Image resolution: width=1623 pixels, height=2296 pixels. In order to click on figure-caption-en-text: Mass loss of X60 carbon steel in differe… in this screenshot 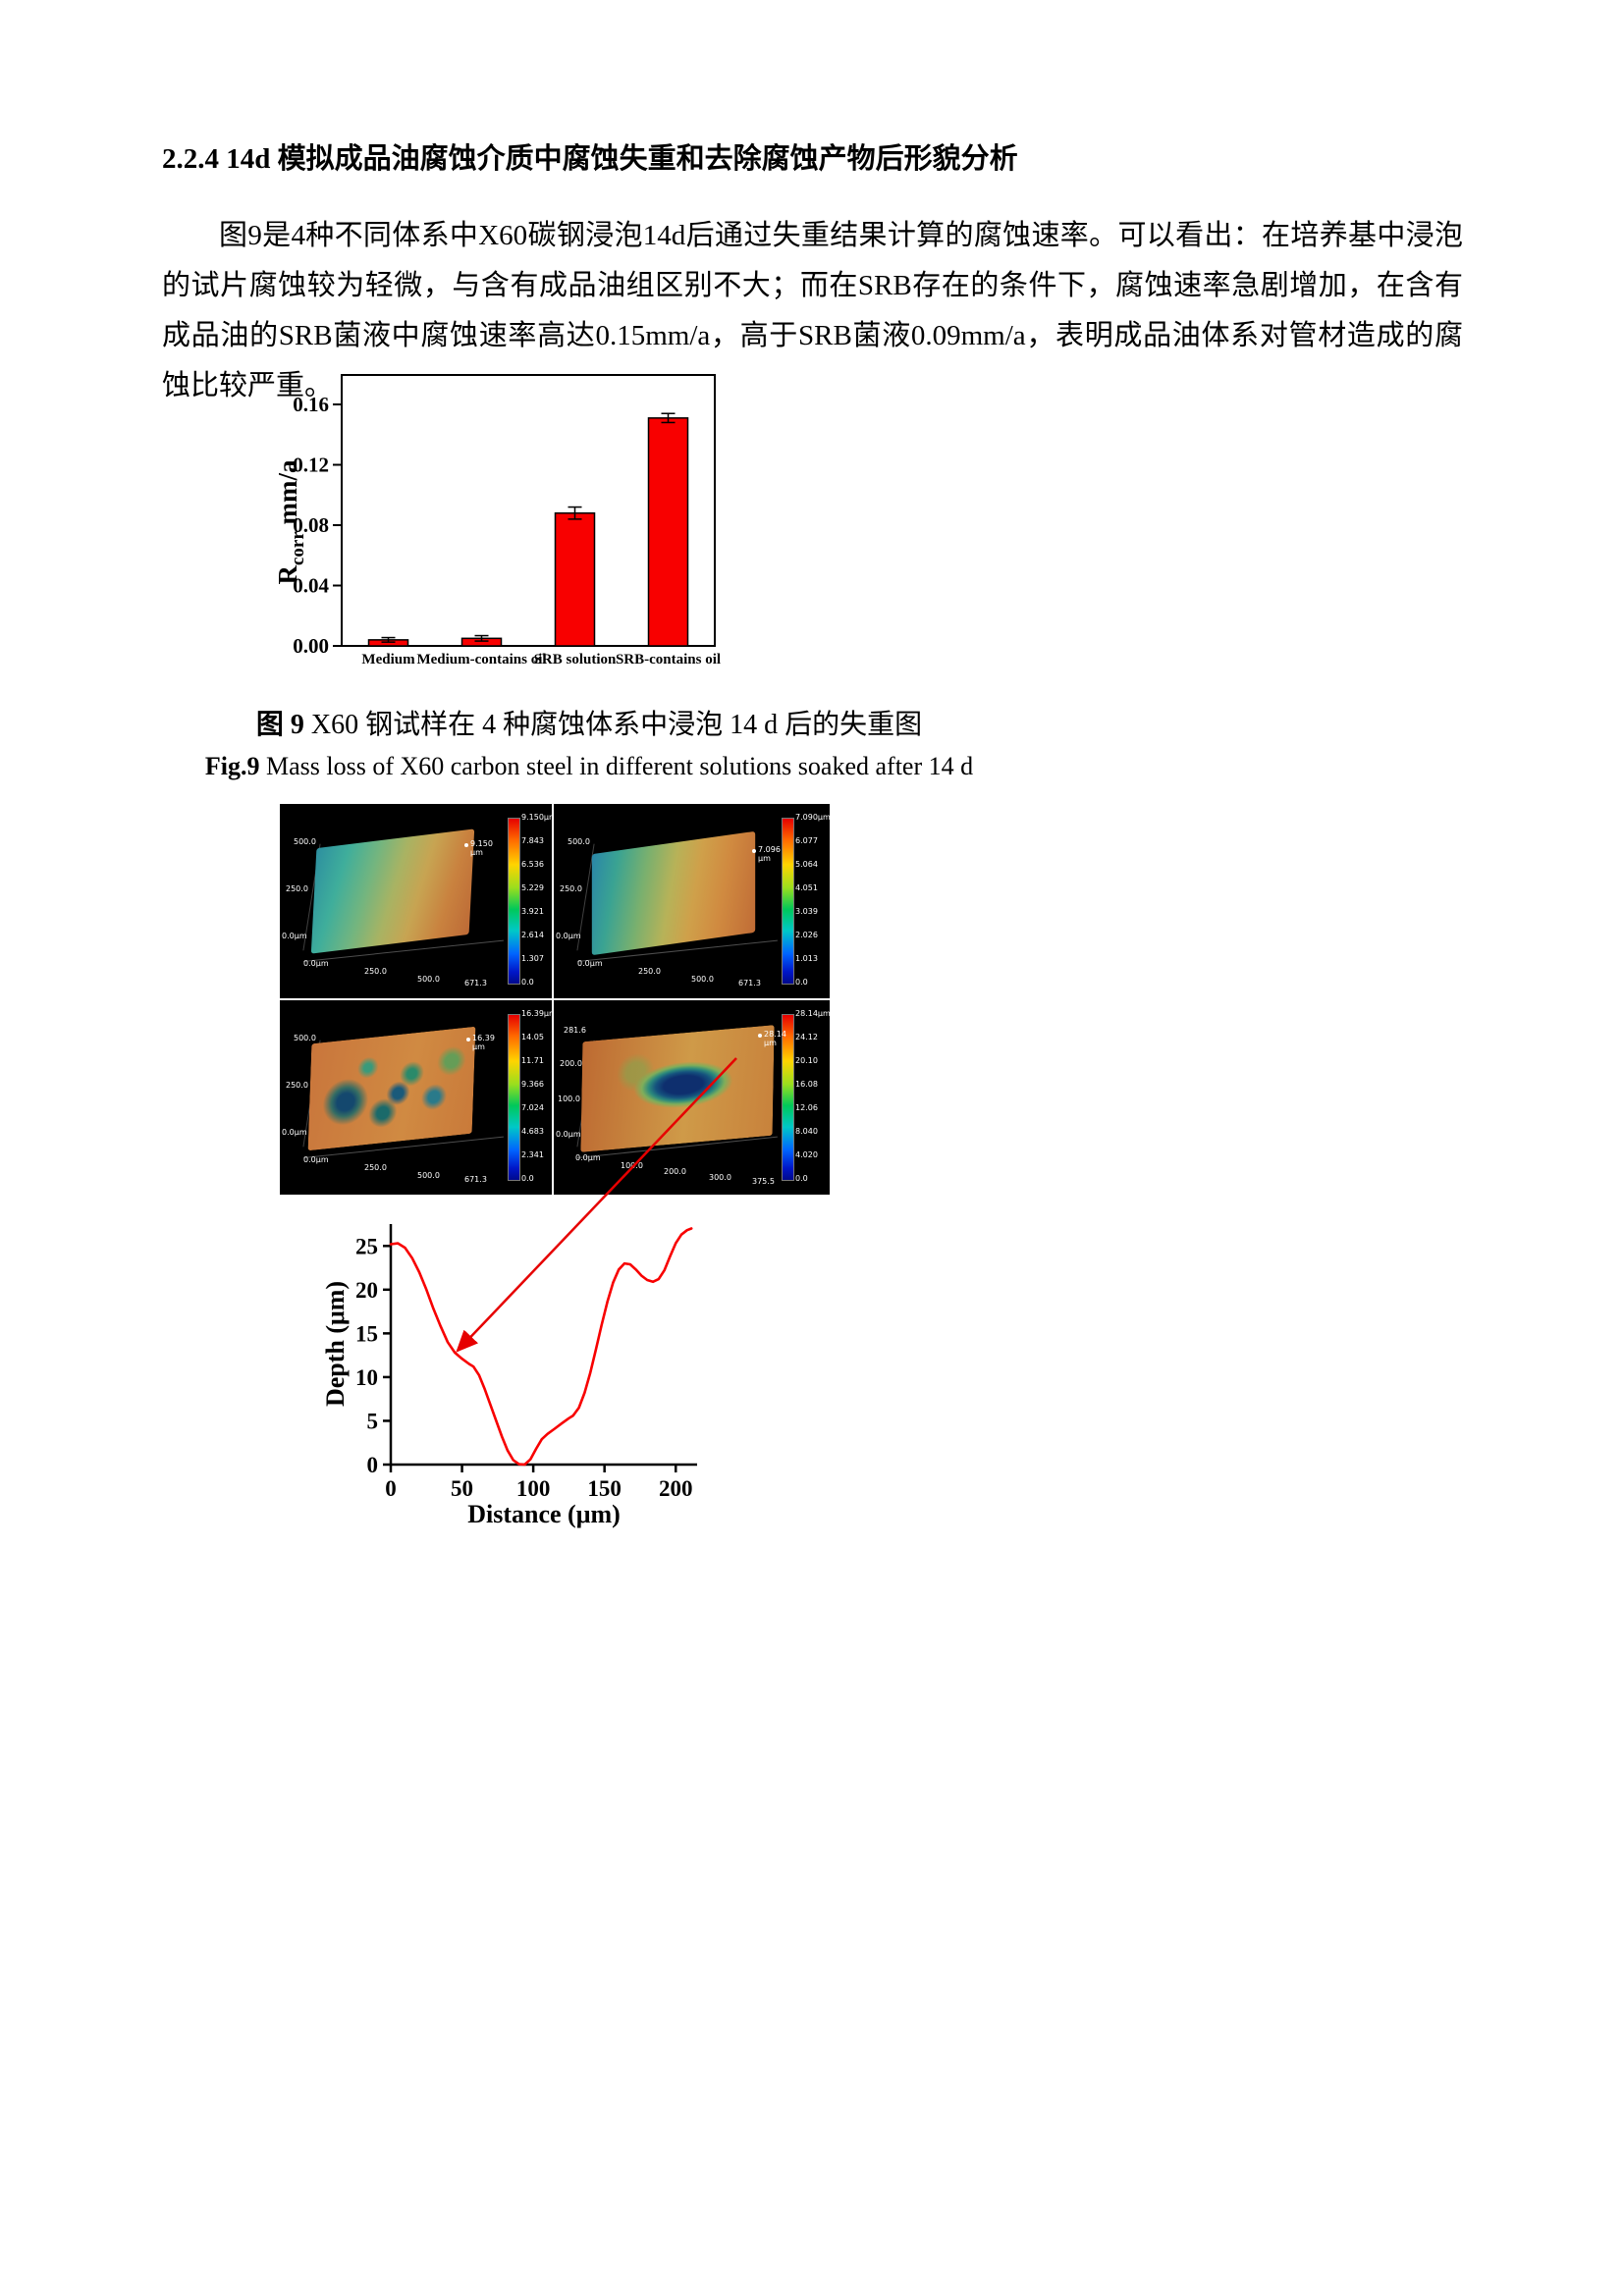, I will do `click(616, 766)`.